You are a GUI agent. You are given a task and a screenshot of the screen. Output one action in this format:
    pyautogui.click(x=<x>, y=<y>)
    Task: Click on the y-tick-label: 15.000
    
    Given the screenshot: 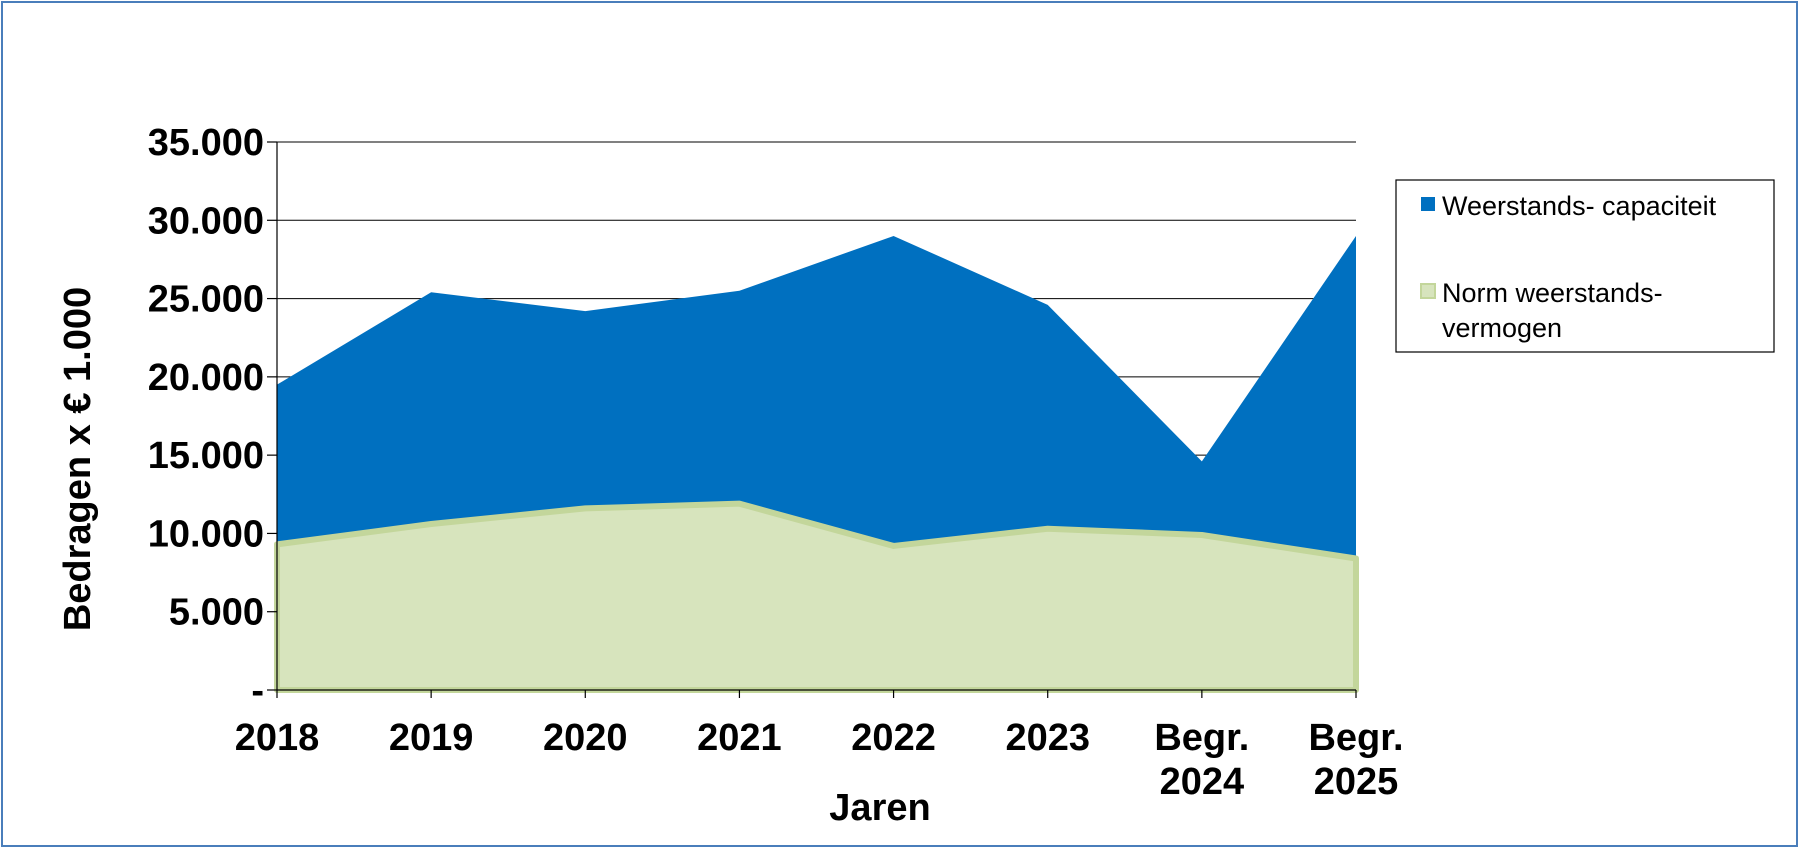 What is the action you would take?
    pyautogui.click(x=206, y=456)
    